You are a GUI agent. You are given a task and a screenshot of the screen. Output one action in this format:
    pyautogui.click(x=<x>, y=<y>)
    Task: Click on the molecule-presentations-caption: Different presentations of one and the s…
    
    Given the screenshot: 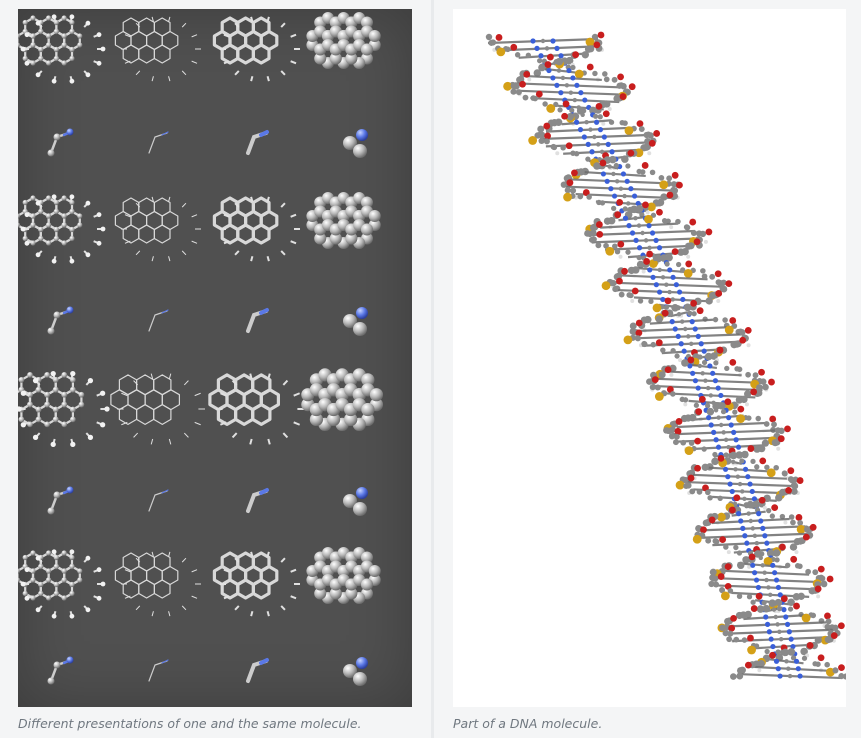 What is the action you would take?
    pyautogui.click(x=190, y=723)
    